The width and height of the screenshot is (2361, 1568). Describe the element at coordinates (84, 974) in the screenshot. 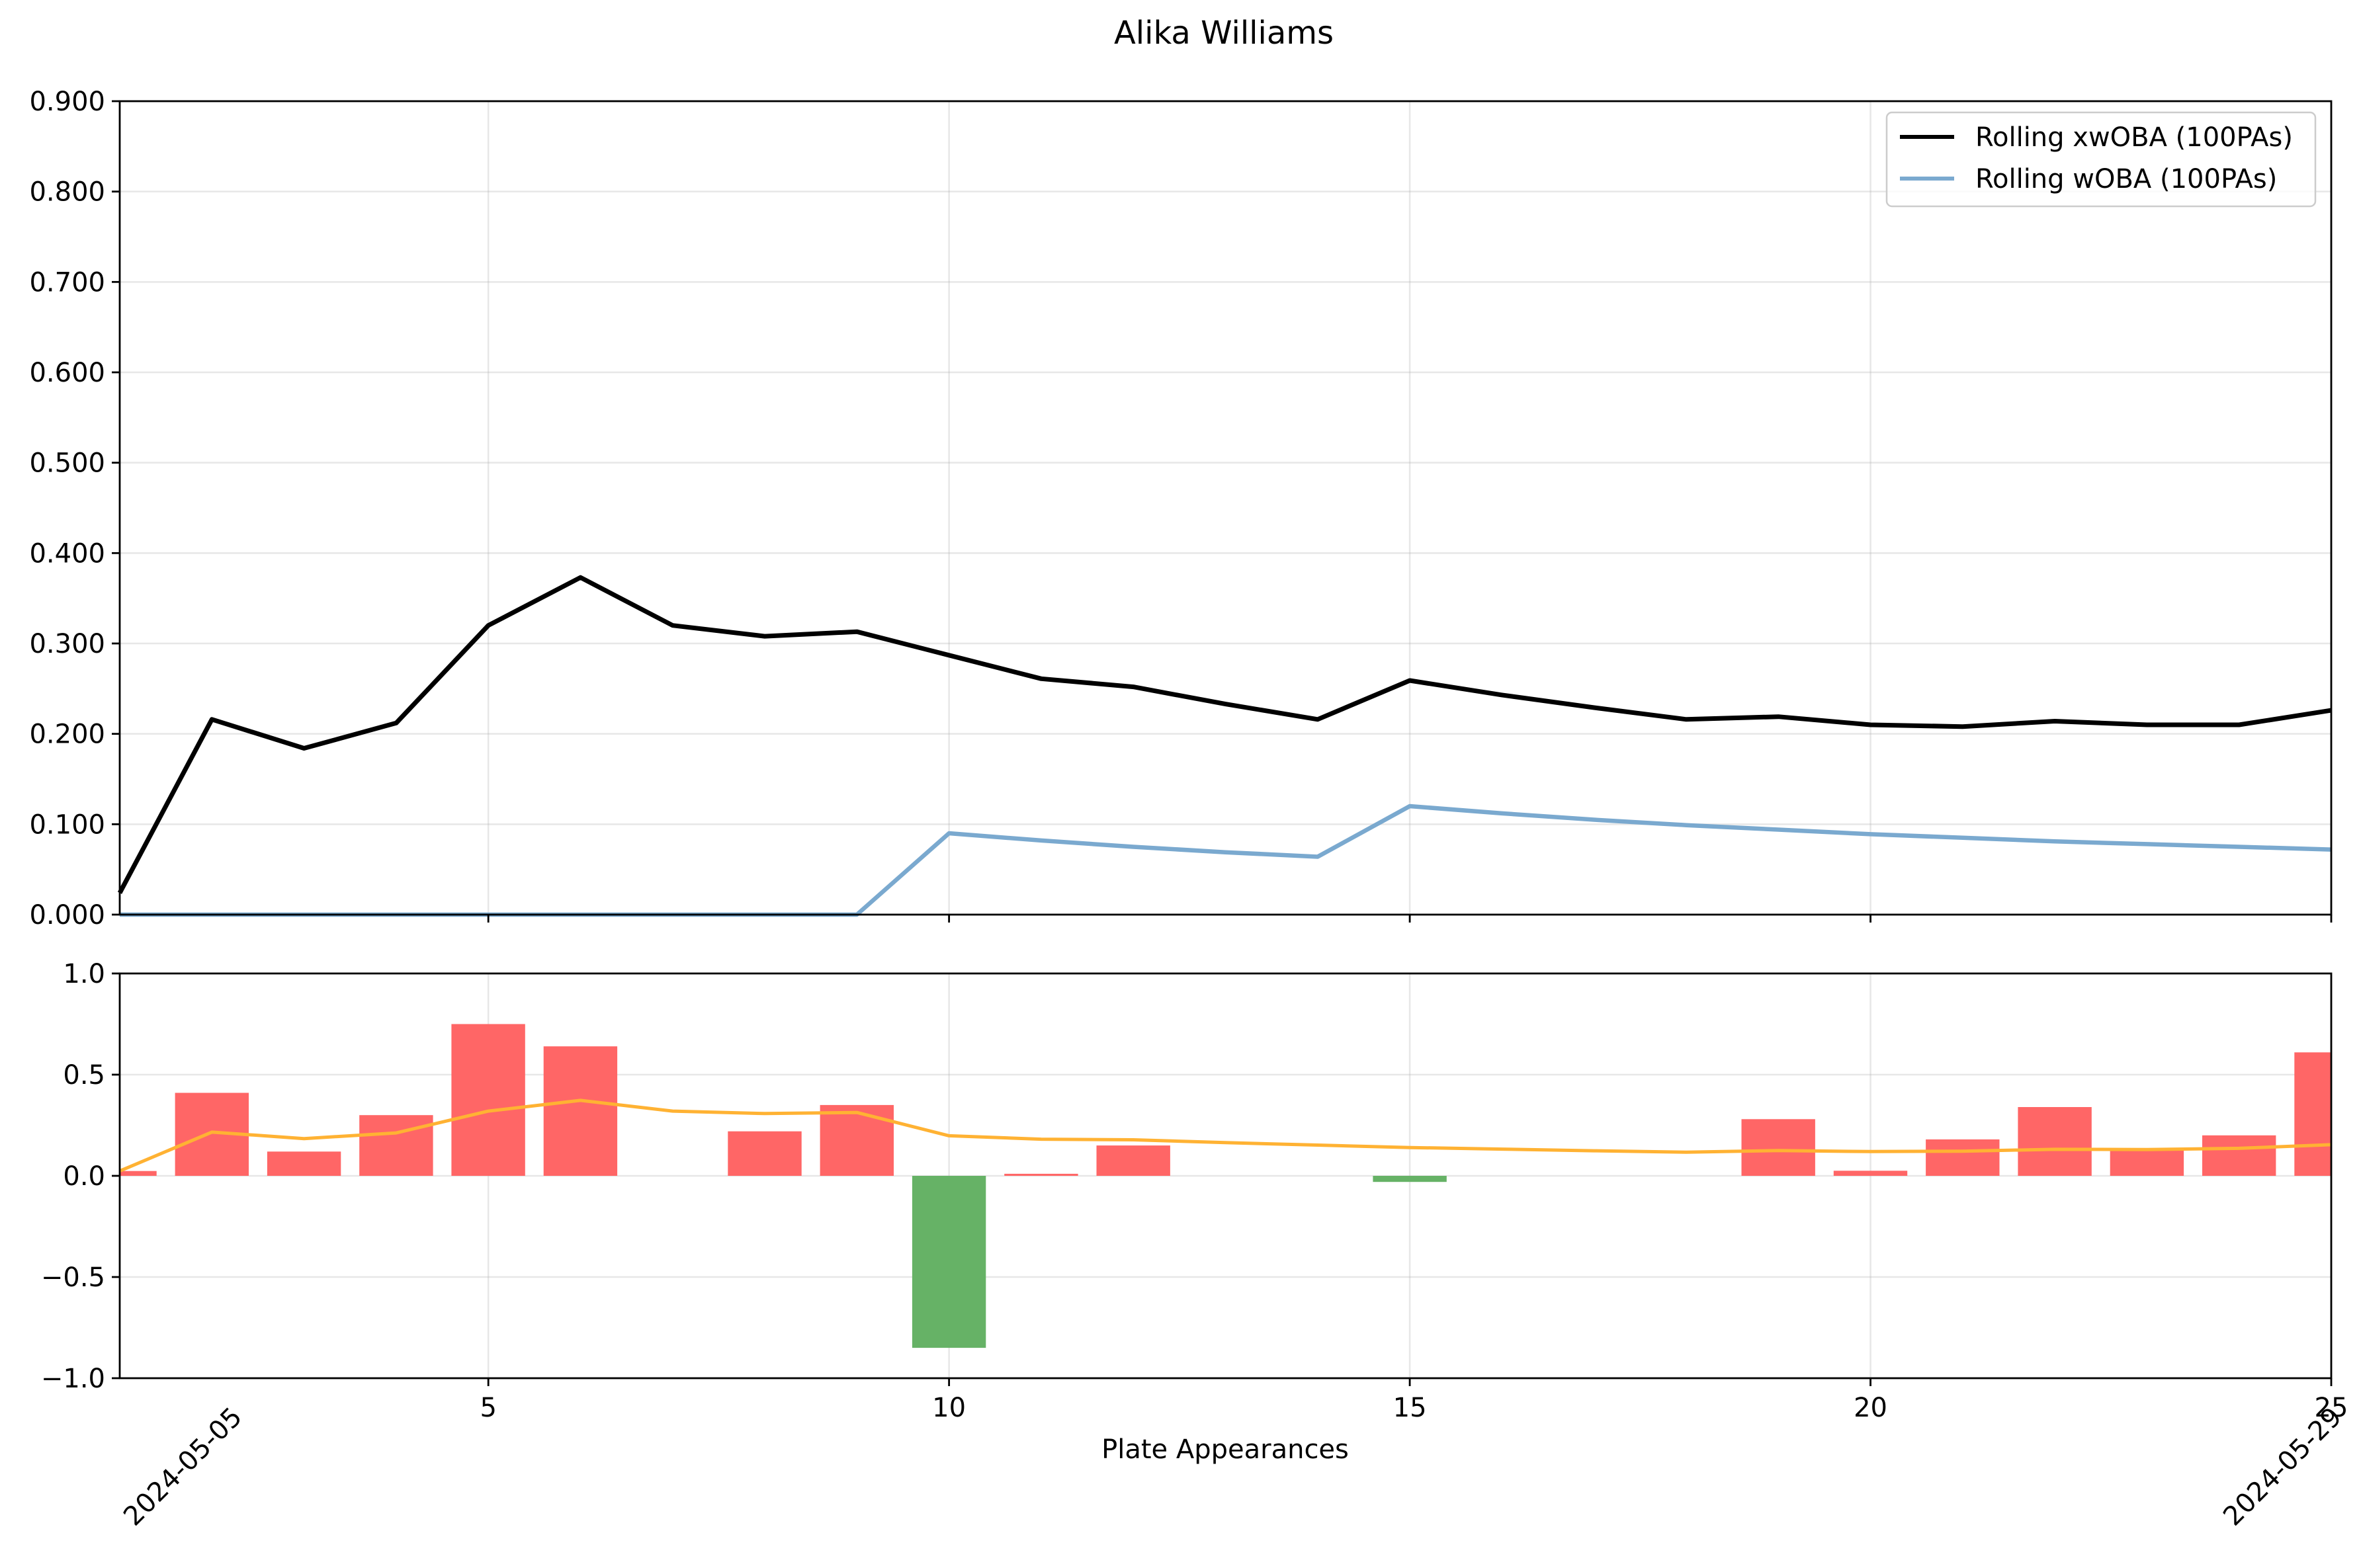

I see `bottom-y-tick-label: 1.0` at that location.